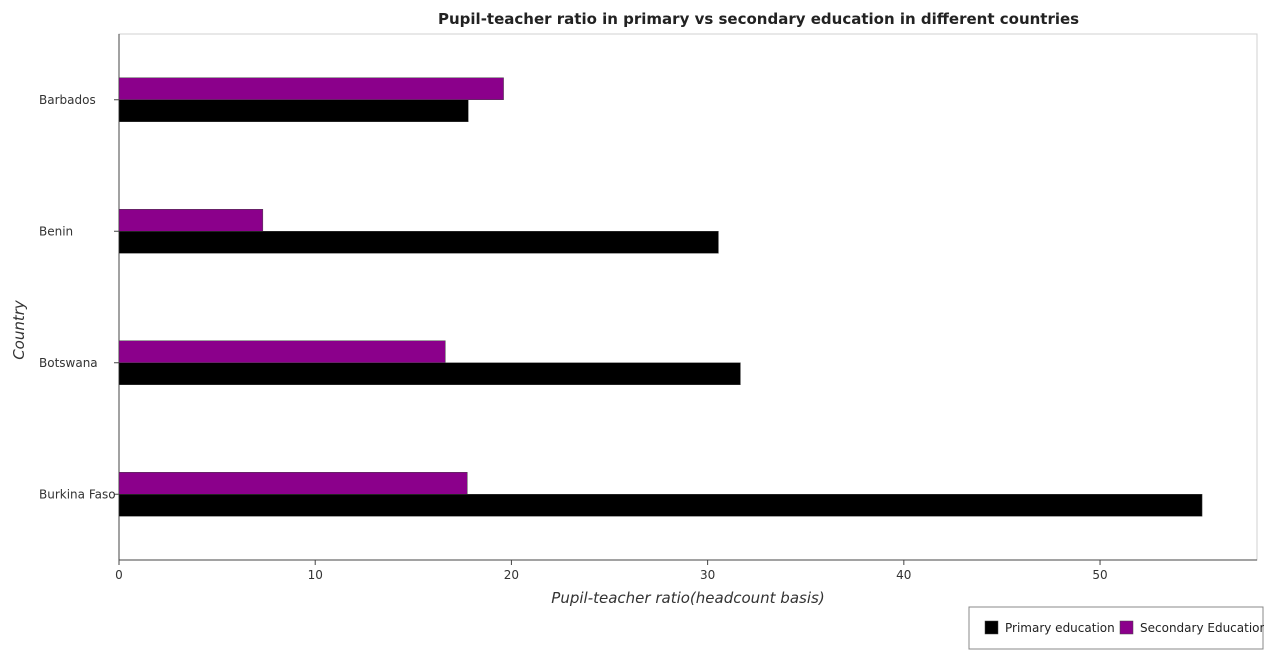  I want to click on x-tick-label: 50, so click(1099, 575).